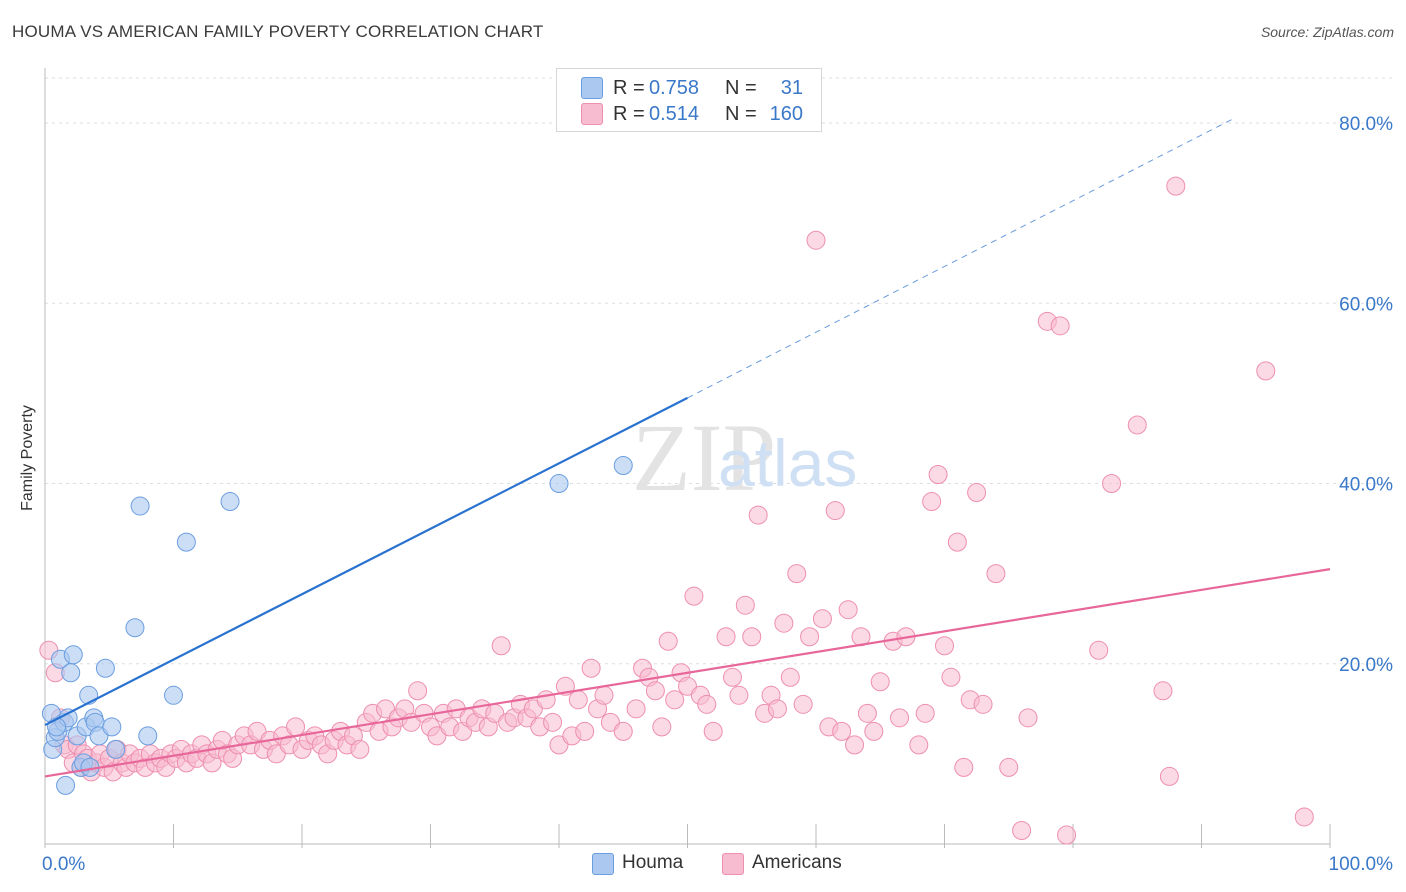  Describe the element at coordinates (689, 100) in the screenshot. I see `stats-legend: R = 0.758 N = 31 R = 0.514 N = 160` at that location.